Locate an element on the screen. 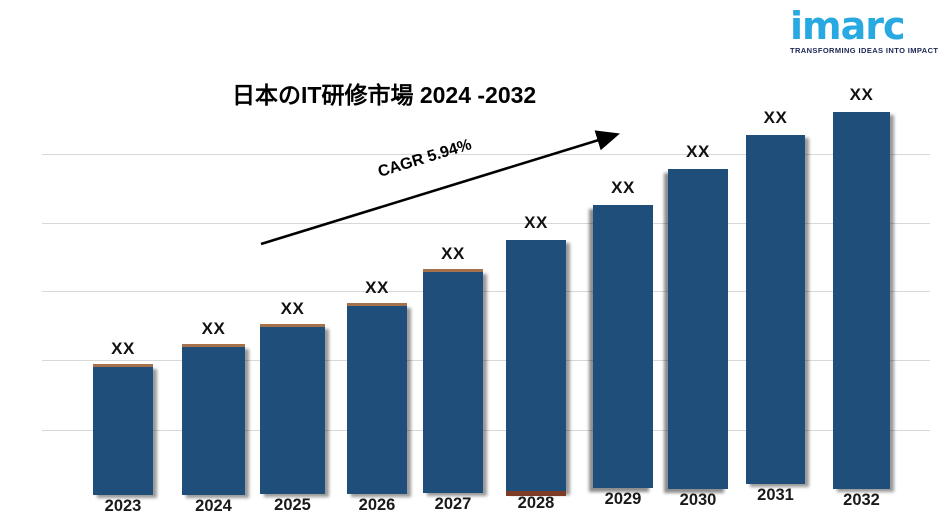 The image size is (940, 529). bar-2032 is located at coordinates (861, 300).